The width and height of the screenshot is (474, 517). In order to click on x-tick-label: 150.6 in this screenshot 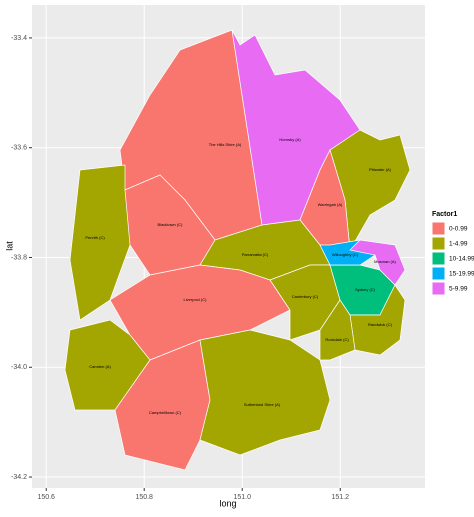, I will do `click(46, 497)`.